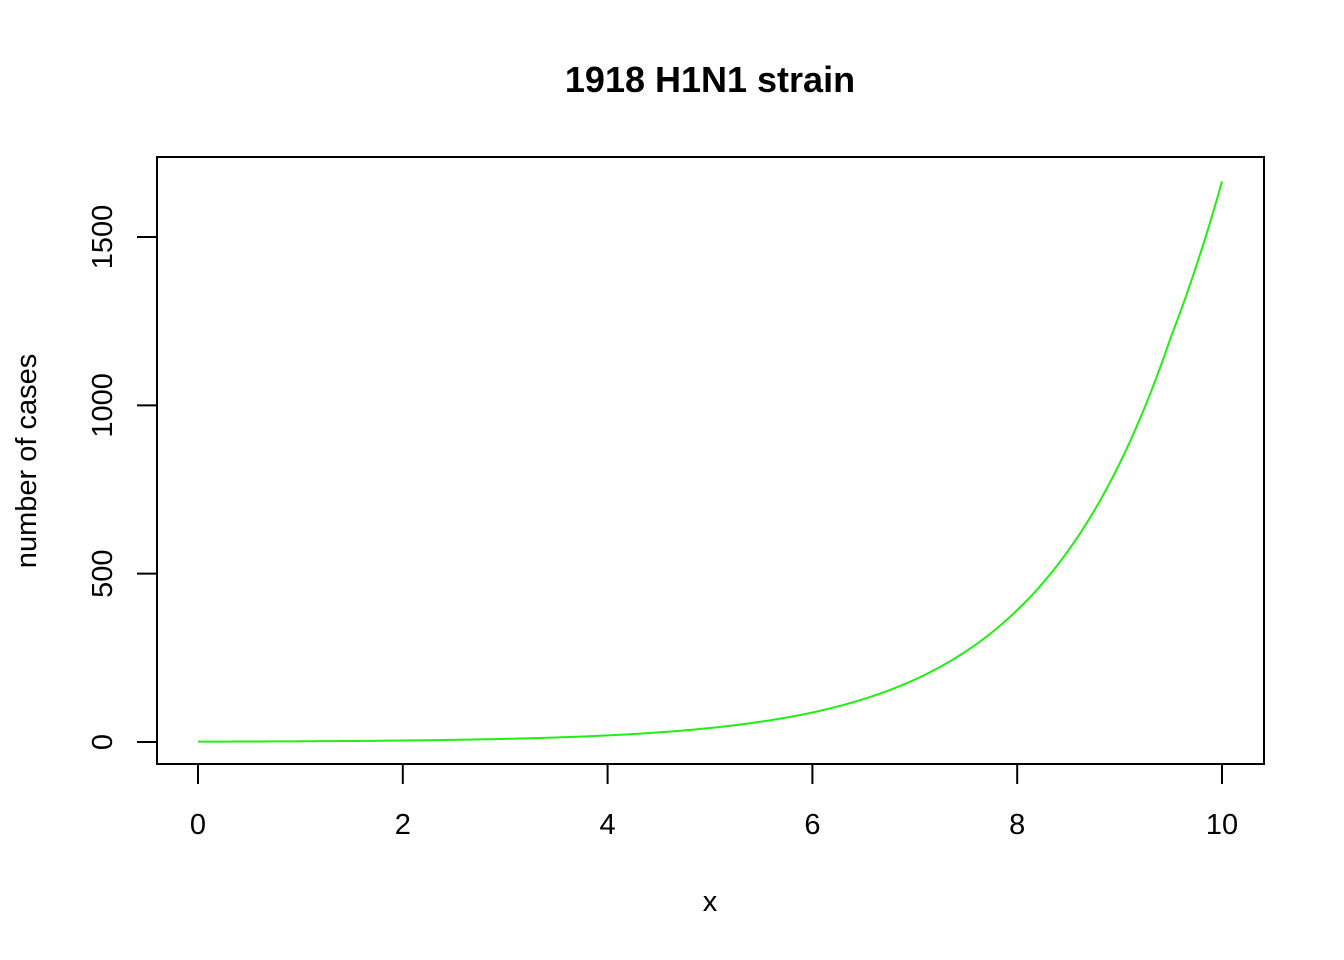 Image resolution: width=1344 pixels, height=960 pixels. What do you see at coordinates (103, 237) in the screenshot?
I see `y-tick-label: 1500` at bounding box center [103, 237].